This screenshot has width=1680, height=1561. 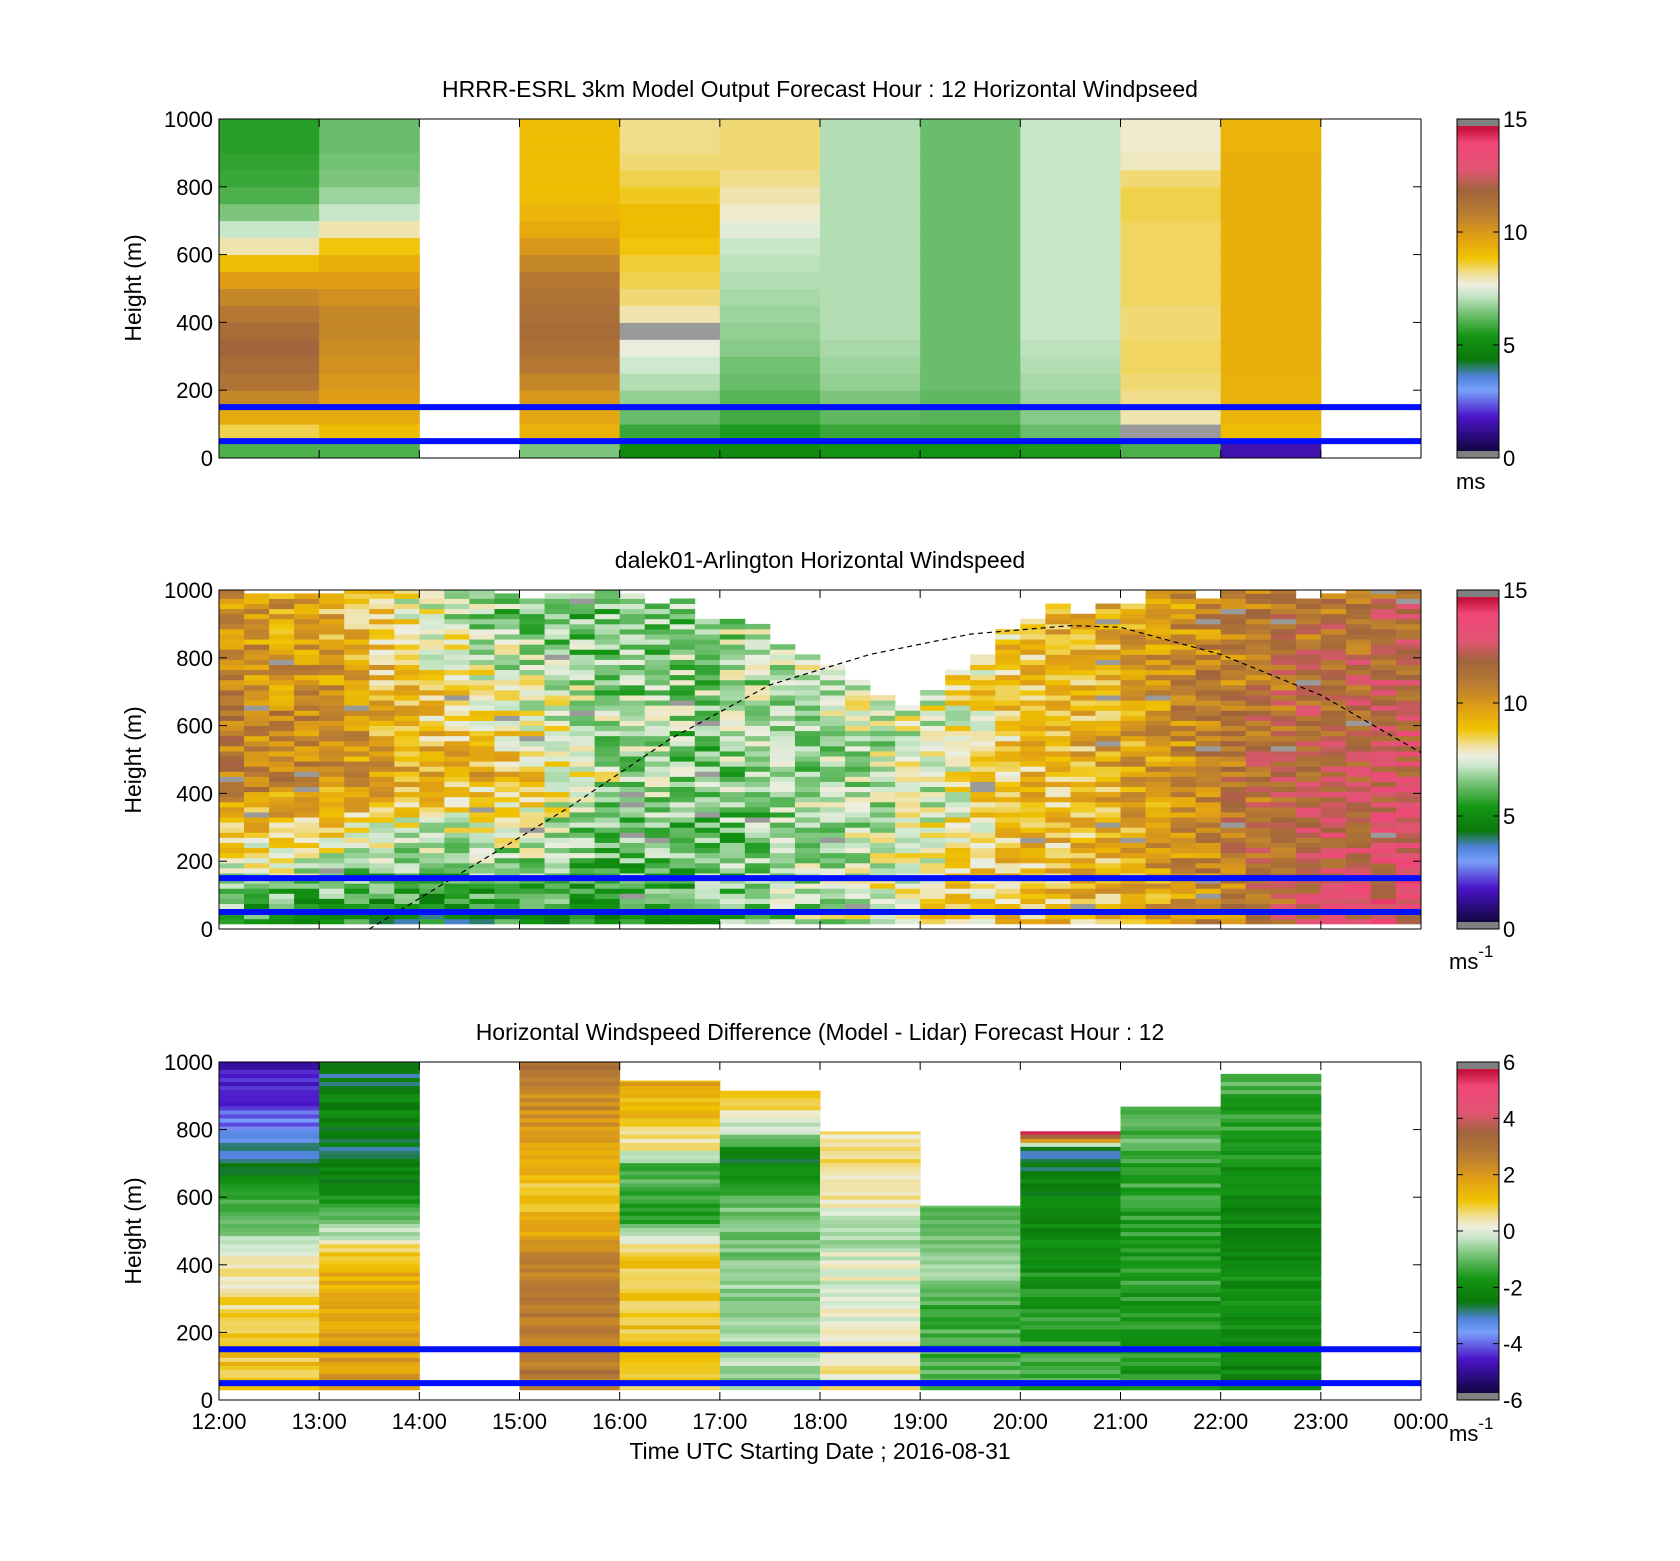 What do you see at coordinates (1515, 590) in the screenshot?
I see `colorbar-tick-label: 15` at bounding box center [1515, 590].